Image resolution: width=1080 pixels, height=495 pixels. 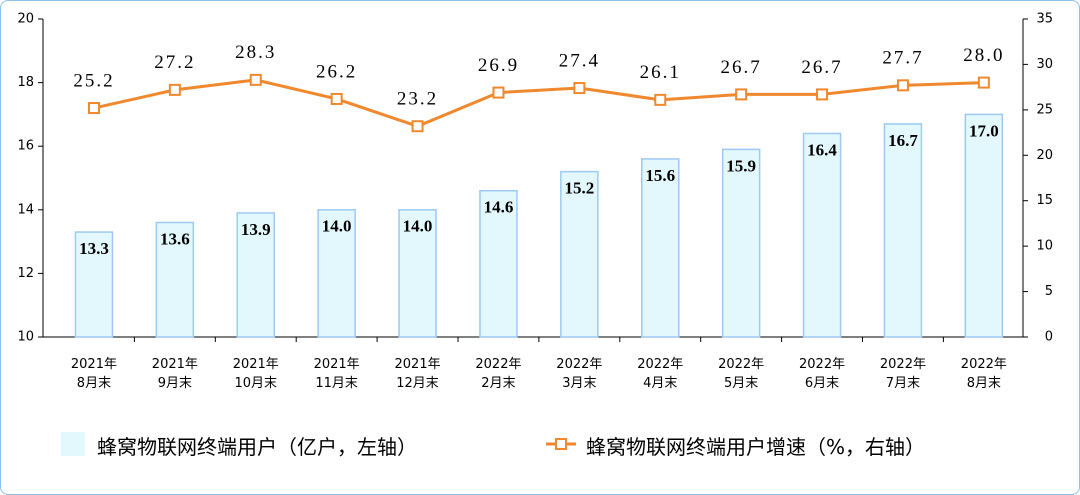 What do you see at coordinates (756, 447) in the screenshot?
I see `legend-label: 蜂窝物联网终端用户增速（%，右轴）` at bounding box center [756, 447].